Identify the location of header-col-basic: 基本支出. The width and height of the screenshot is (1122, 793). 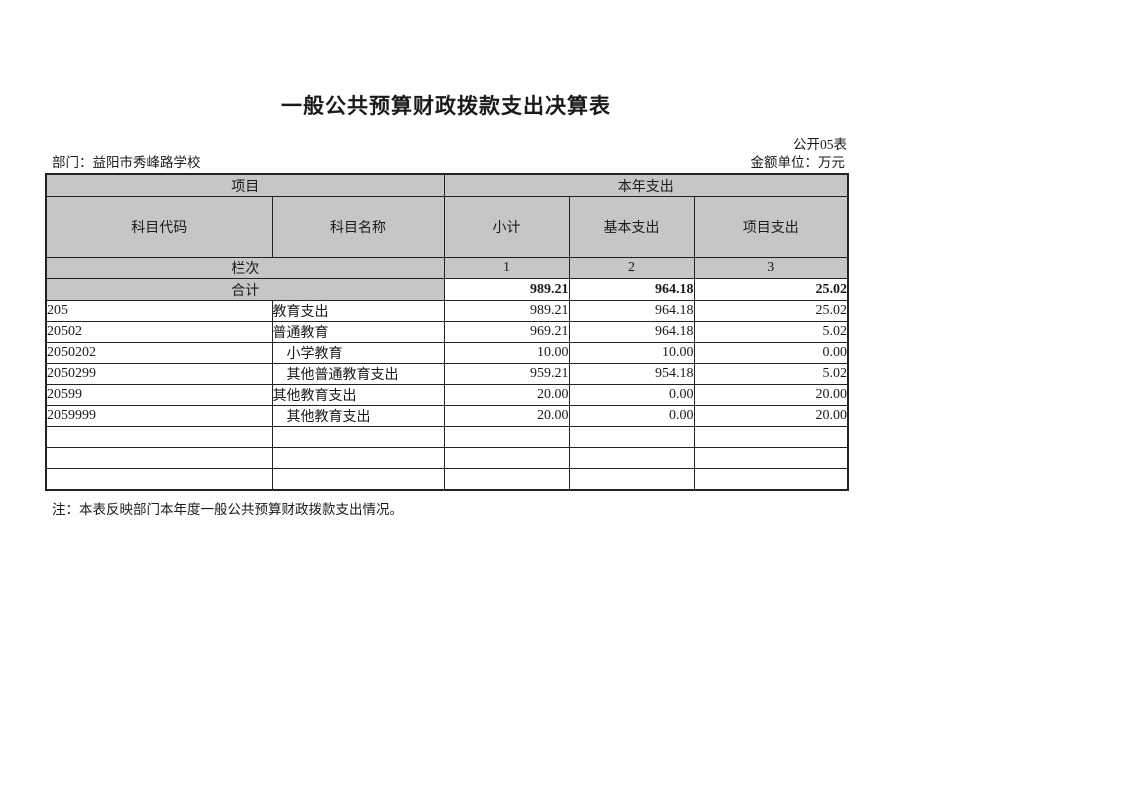
(631, 227).